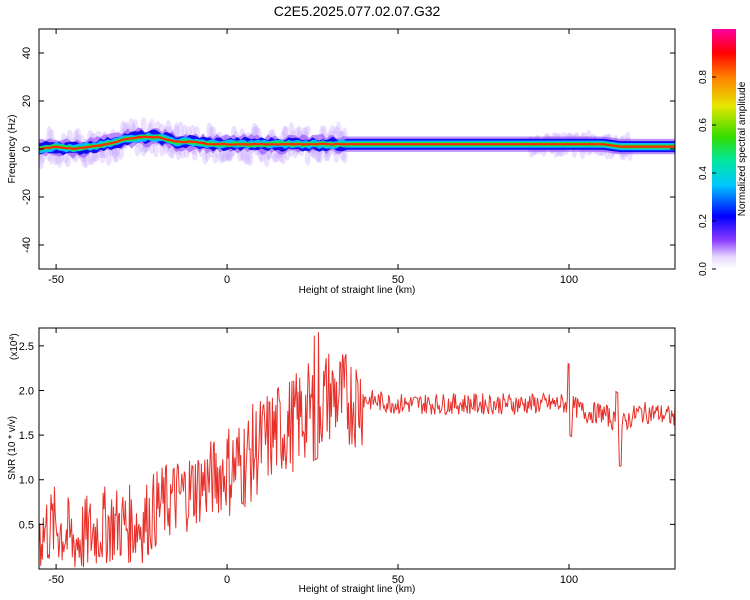  What do you see at coordinates (14, 350) in the screenshot?
I see `snr-scale-base: (x10` at bounding box center [14, 350].